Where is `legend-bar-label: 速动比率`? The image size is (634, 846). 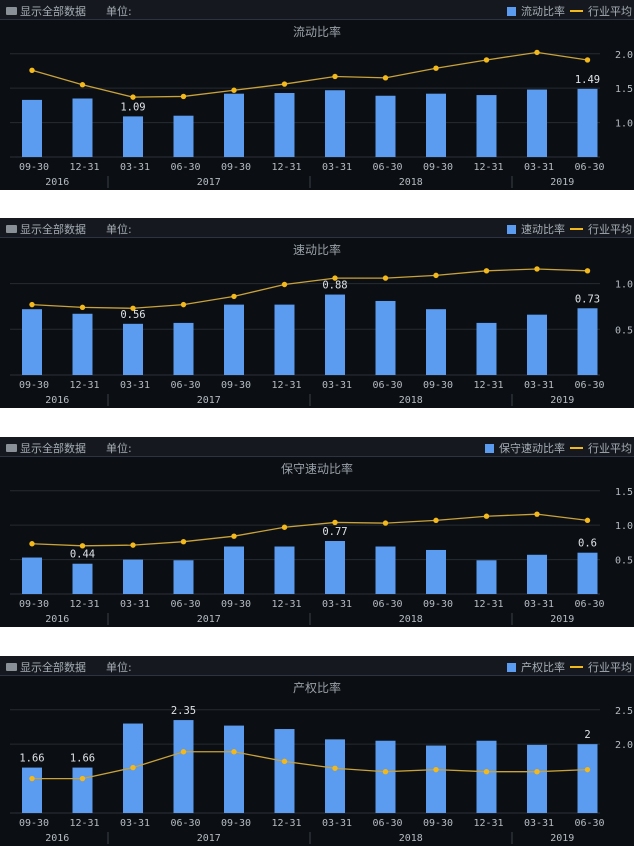
legend-bar-label: 速动比率 is located at coordinates (543, 229).